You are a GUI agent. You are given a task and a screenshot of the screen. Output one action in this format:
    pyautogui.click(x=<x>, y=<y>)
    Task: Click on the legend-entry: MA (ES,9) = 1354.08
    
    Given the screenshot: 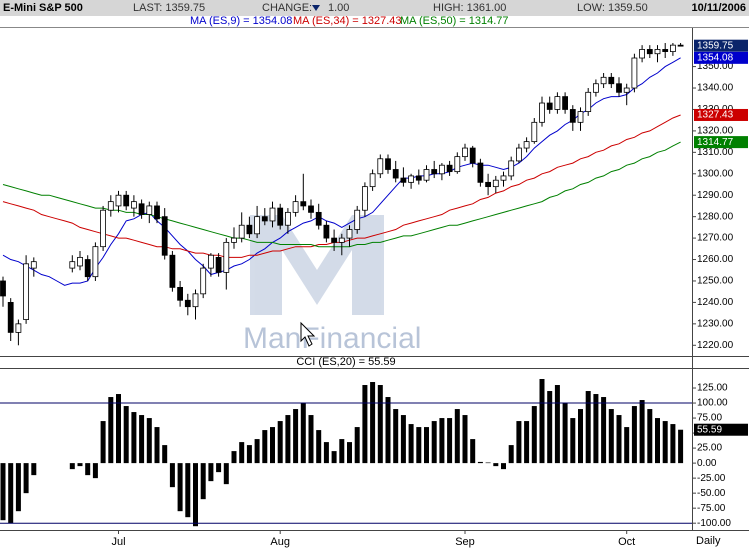 What is the action you would take?
    pyautogui.click(x=241, y=21)
    